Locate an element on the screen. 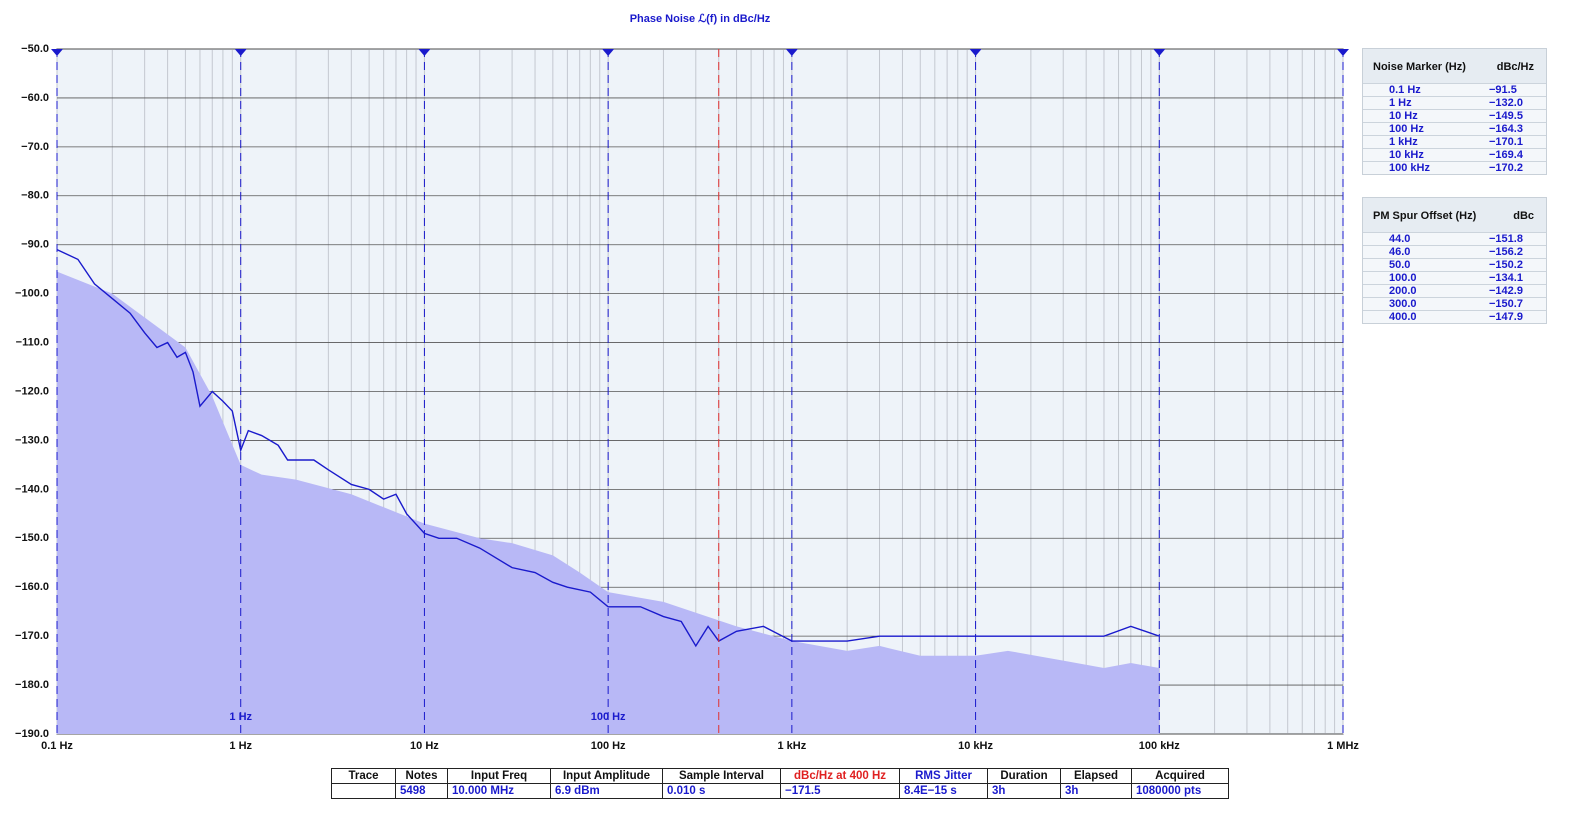  header-cell: RMS Jitter is located at coordinates (943, 776).